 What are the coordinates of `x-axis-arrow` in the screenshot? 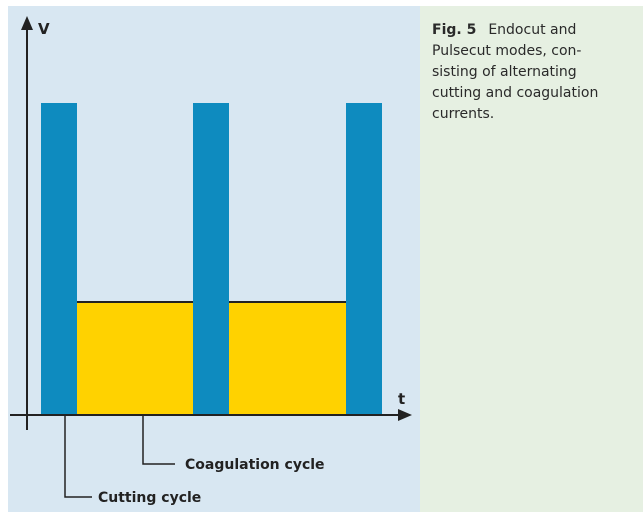 It's located at (405, 415).